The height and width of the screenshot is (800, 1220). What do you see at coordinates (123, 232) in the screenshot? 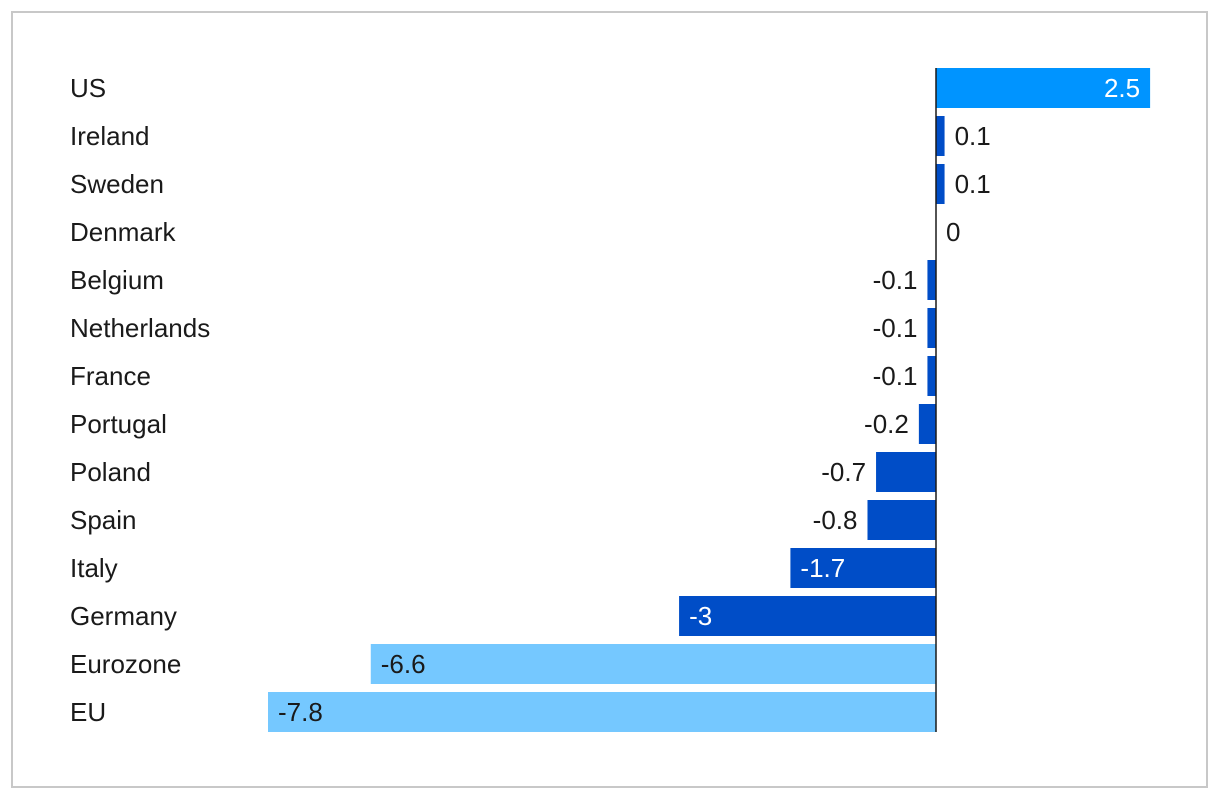
I see `category-label-denmark: Denmark` at bounding box center [123, 232].